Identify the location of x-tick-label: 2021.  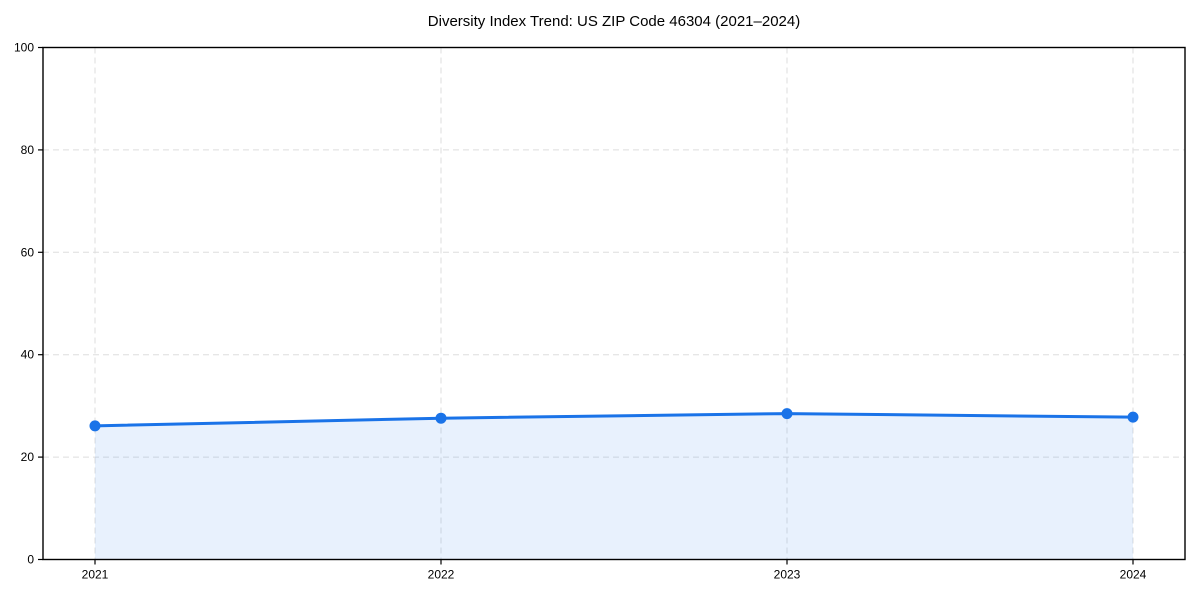
(95, 575).